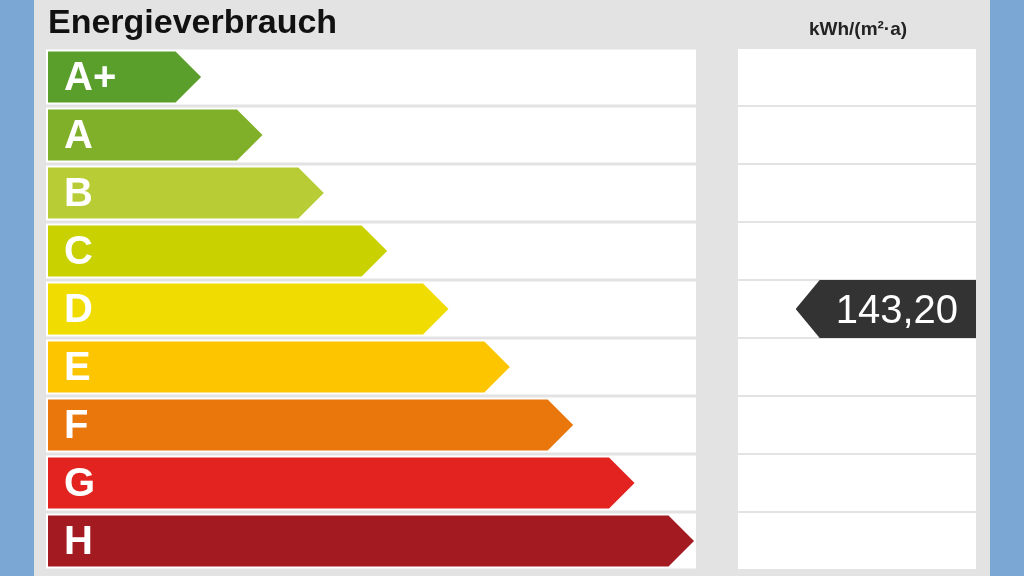  I want to click on y-tick-label: C, so click(78, 250).